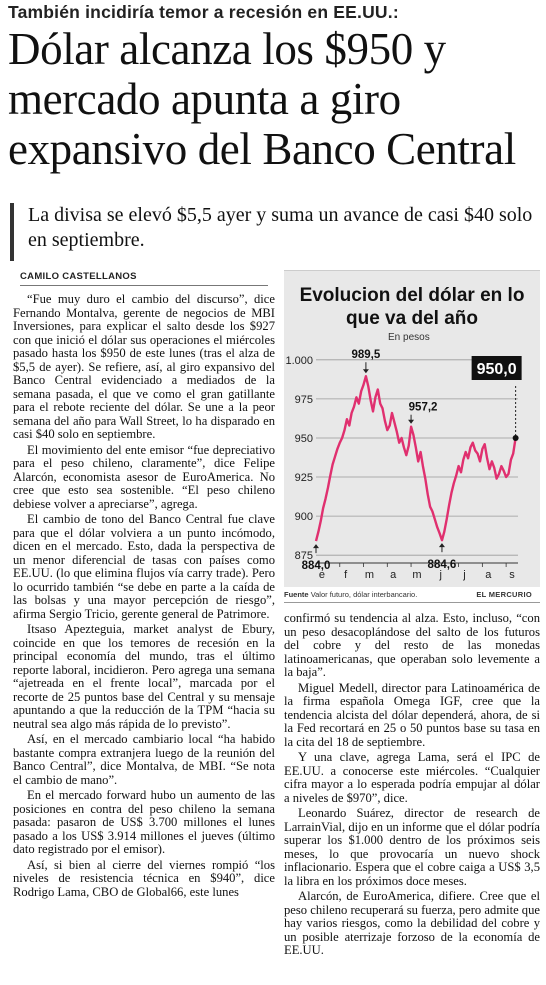 This screenshot has height=985, width=546. Describe the element at coordinates (78, 276) in the screenshot. I see `byline: CAMILO CASTELLANOS` at that location.